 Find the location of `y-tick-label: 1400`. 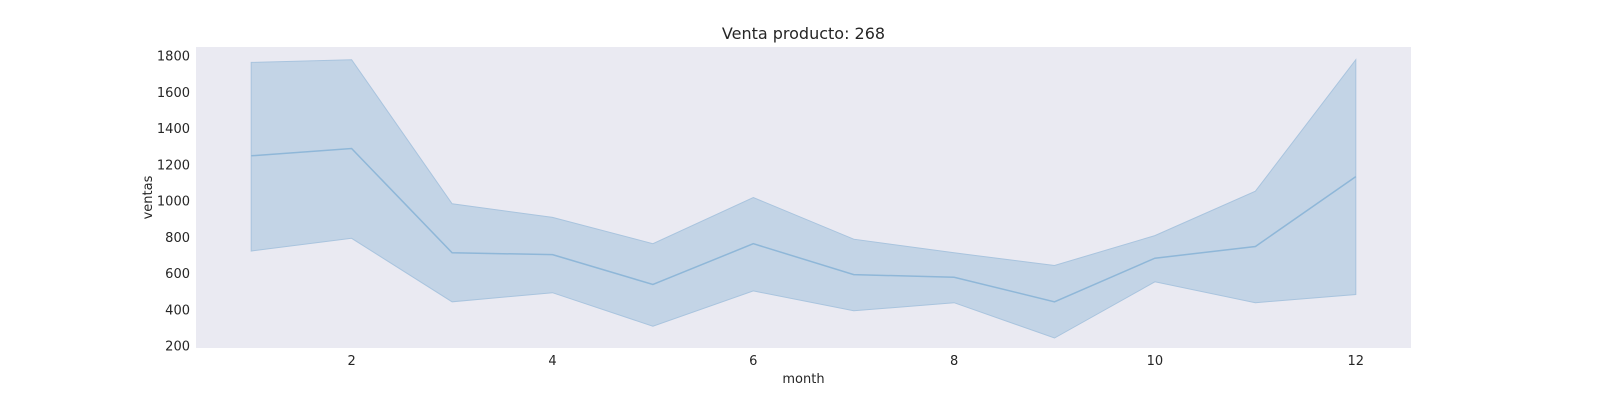

y-tick-label: 1400 is located at coordinates (173, 129).